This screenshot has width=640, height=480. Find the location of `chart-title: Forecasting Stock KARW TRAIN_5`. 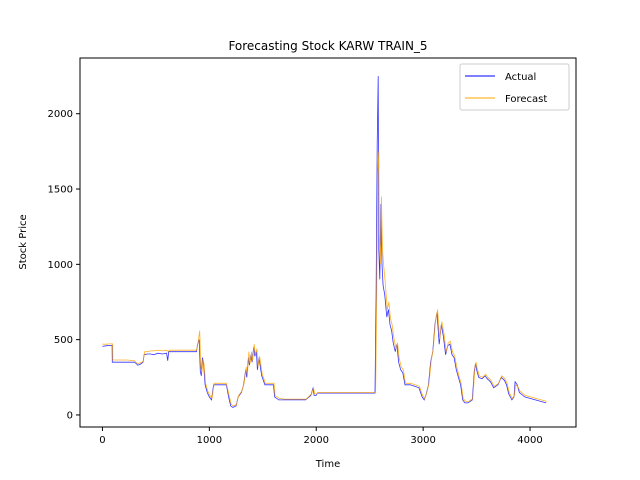

chart-title: Forecasting Stock KARW TRAIN_5 is located at coordinates (327, 46).